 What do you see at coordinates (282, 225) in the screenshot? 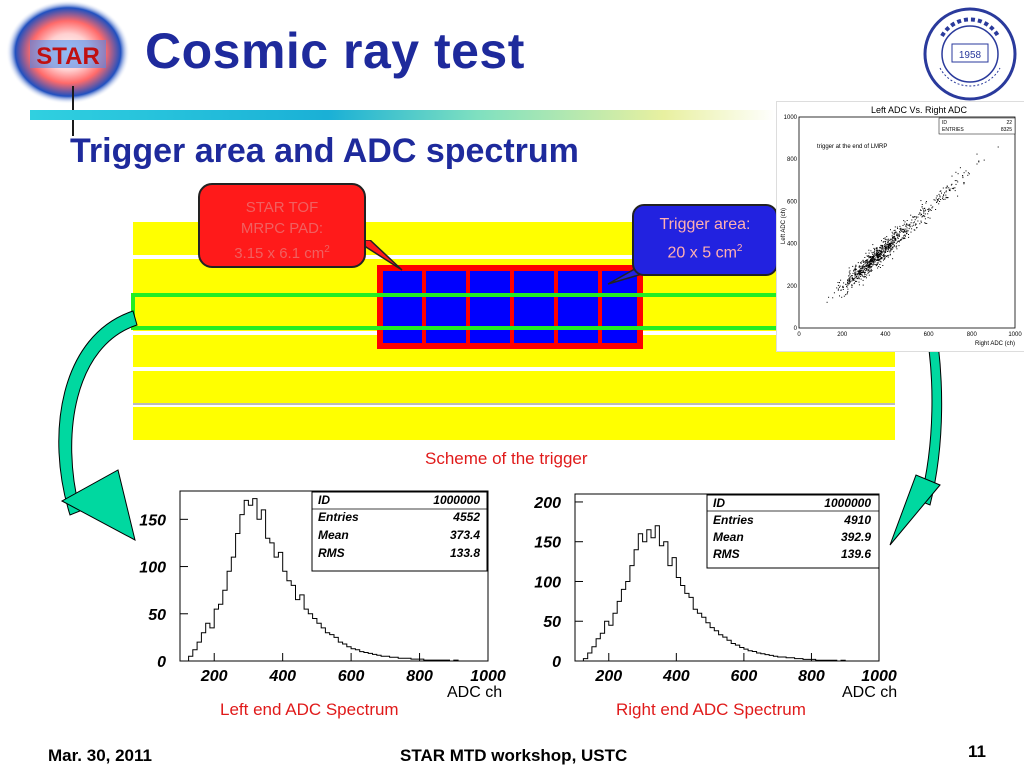
I see `tof-pad-callout: STAR TOF MRPC PAD: 3.15 x 6.1 cm2` at bounding box center [282, 225].